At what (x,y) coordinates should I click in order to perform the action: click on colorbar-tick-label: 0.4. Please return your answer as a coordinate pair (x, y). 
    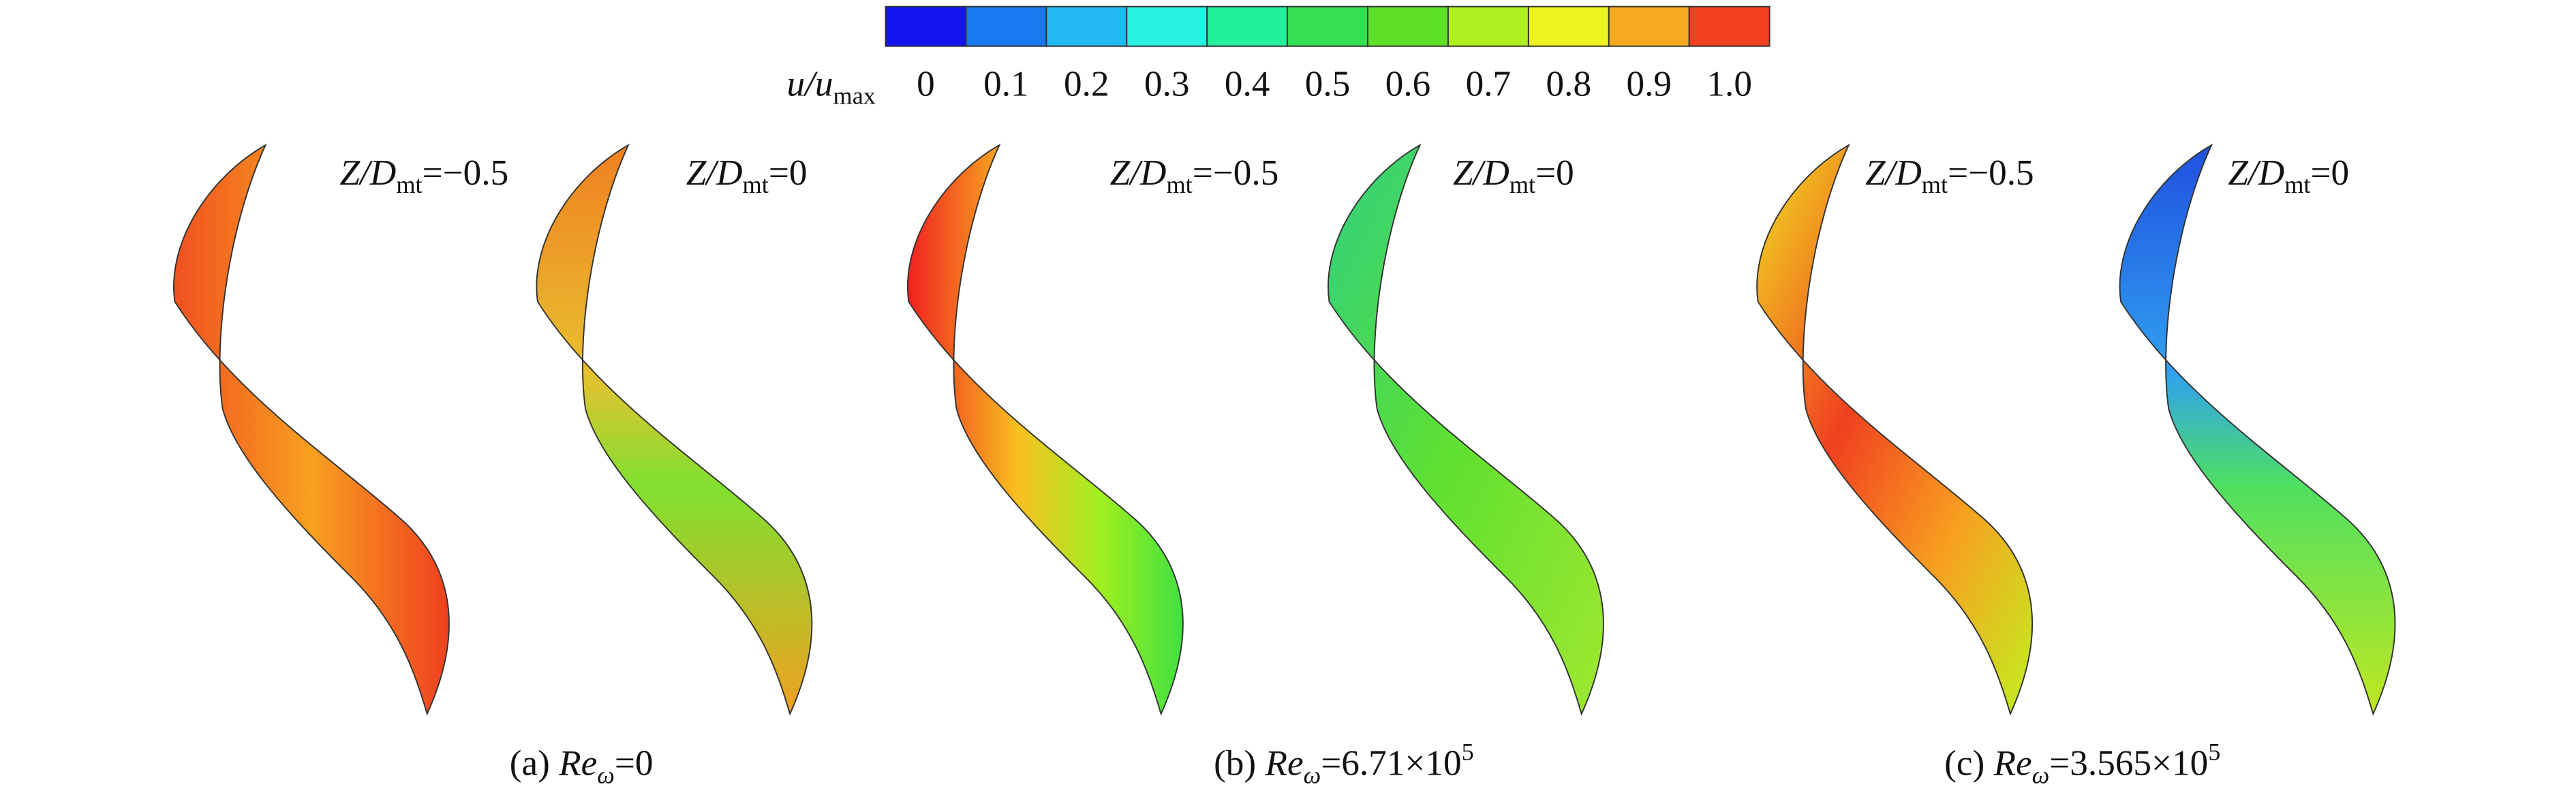
    Looking at the image, I should click on (1247, 83).